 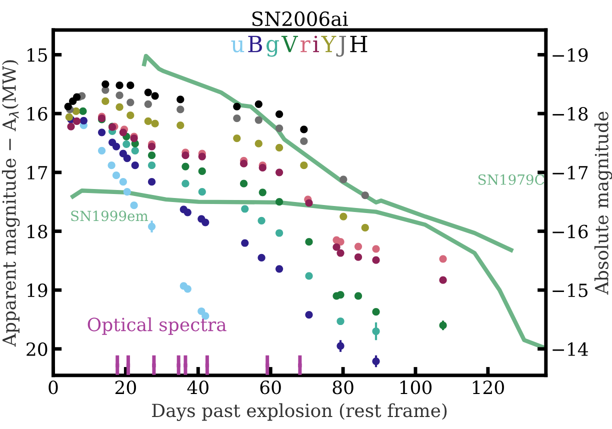 What do you see at coordinates (316, 44) in the screenshot?
I see `text: i` at bounding box center [316, 44].